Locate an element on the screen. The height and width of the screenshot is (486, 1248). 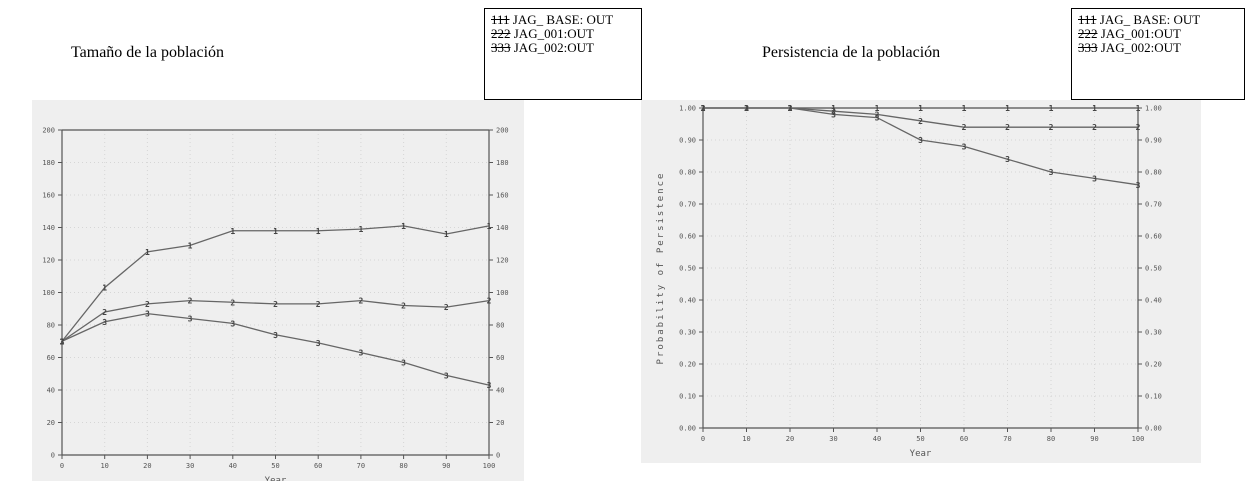
right-y-tick-label: 0.90 is located at coordinates (1153, 141).